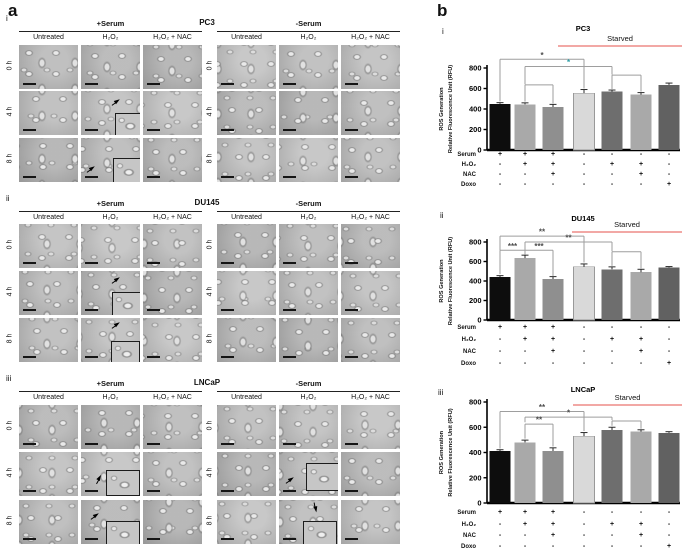 This screenshot has width=685, height=551. Describe the element at coordinates (308, 211) in the screenshot. I see `serum-group-underline` at that location.